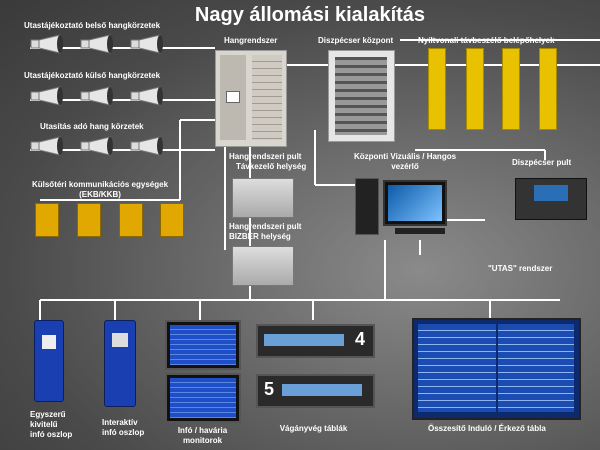 This screenshot has height=450, width=600. I want to click on track-number: 5, so click(269, 389).